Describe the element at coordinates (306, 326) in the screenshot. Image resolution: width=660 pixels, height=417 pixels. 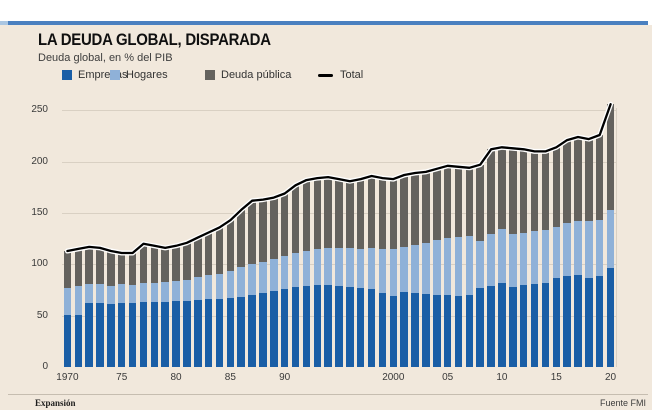
I see `bar-1992-empresas` at that location.